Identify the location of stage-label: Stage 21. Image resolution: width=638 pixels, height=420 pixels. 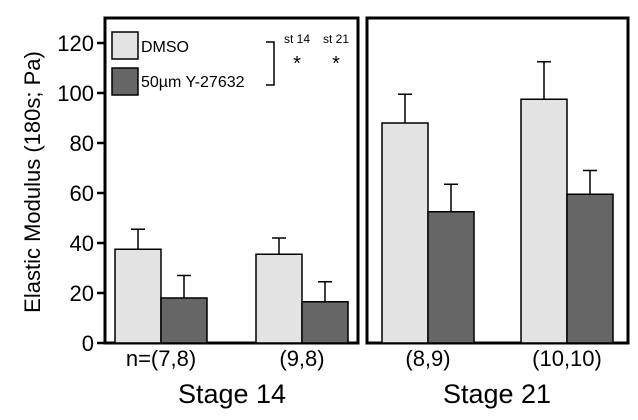
(497, 394).